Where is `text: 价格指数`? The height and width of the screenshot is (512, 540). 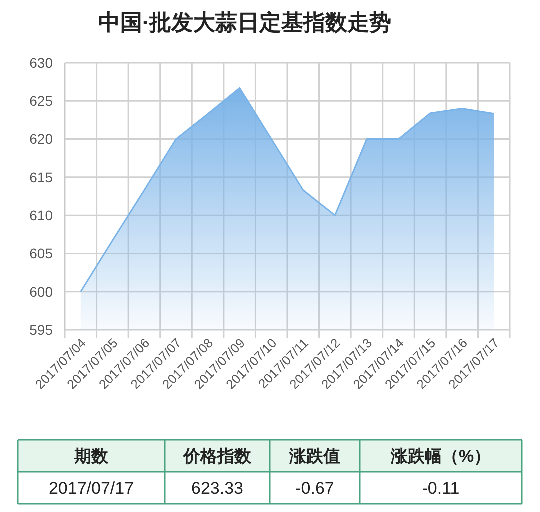
text: 价格指数 is located at coordinates (217, 456).